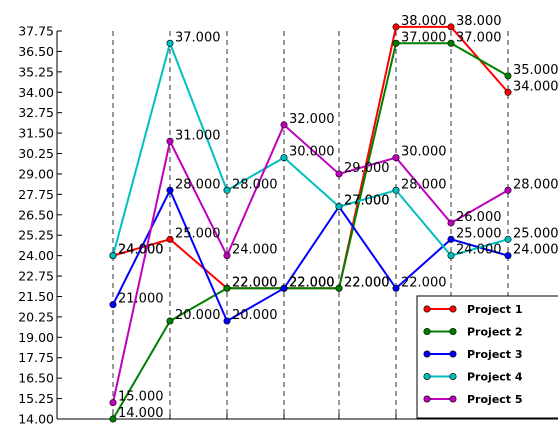 The image size is (558, 425). Describe the element at coordinates (170, 43) in the screenshot. I see `point-project-4-x2` at that location.